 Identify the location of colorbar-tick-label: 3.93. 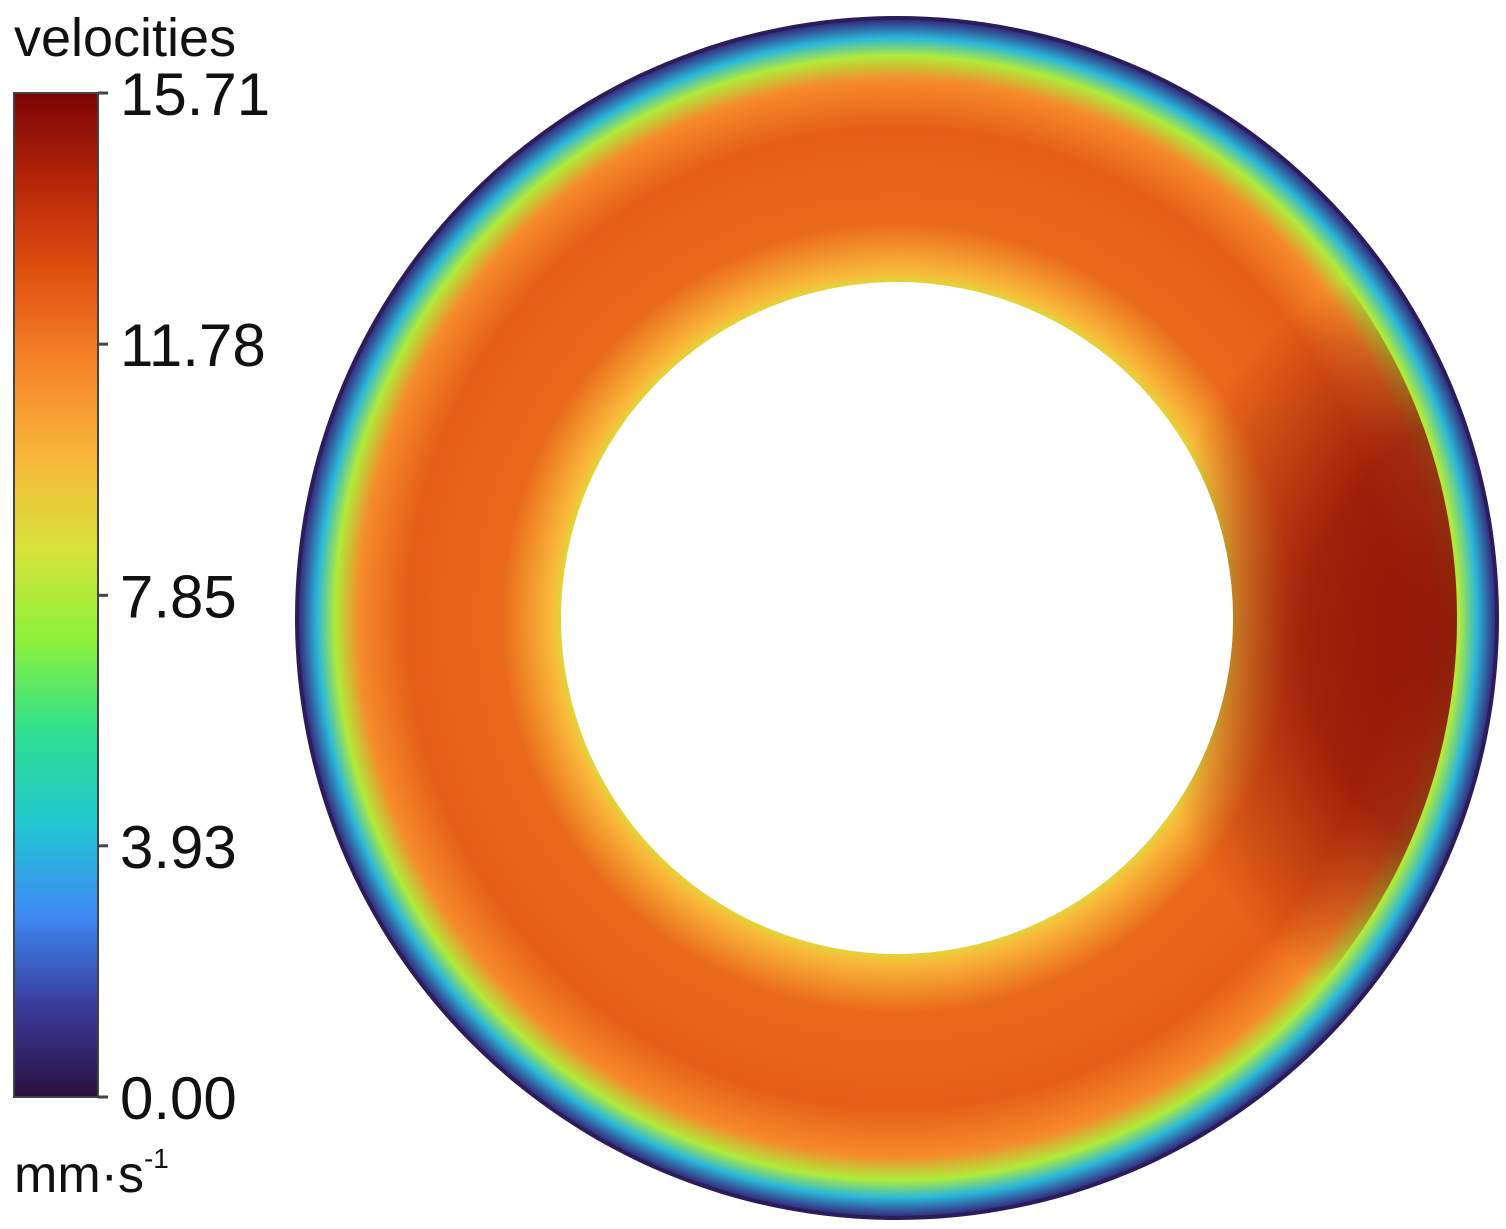
(178, 847).